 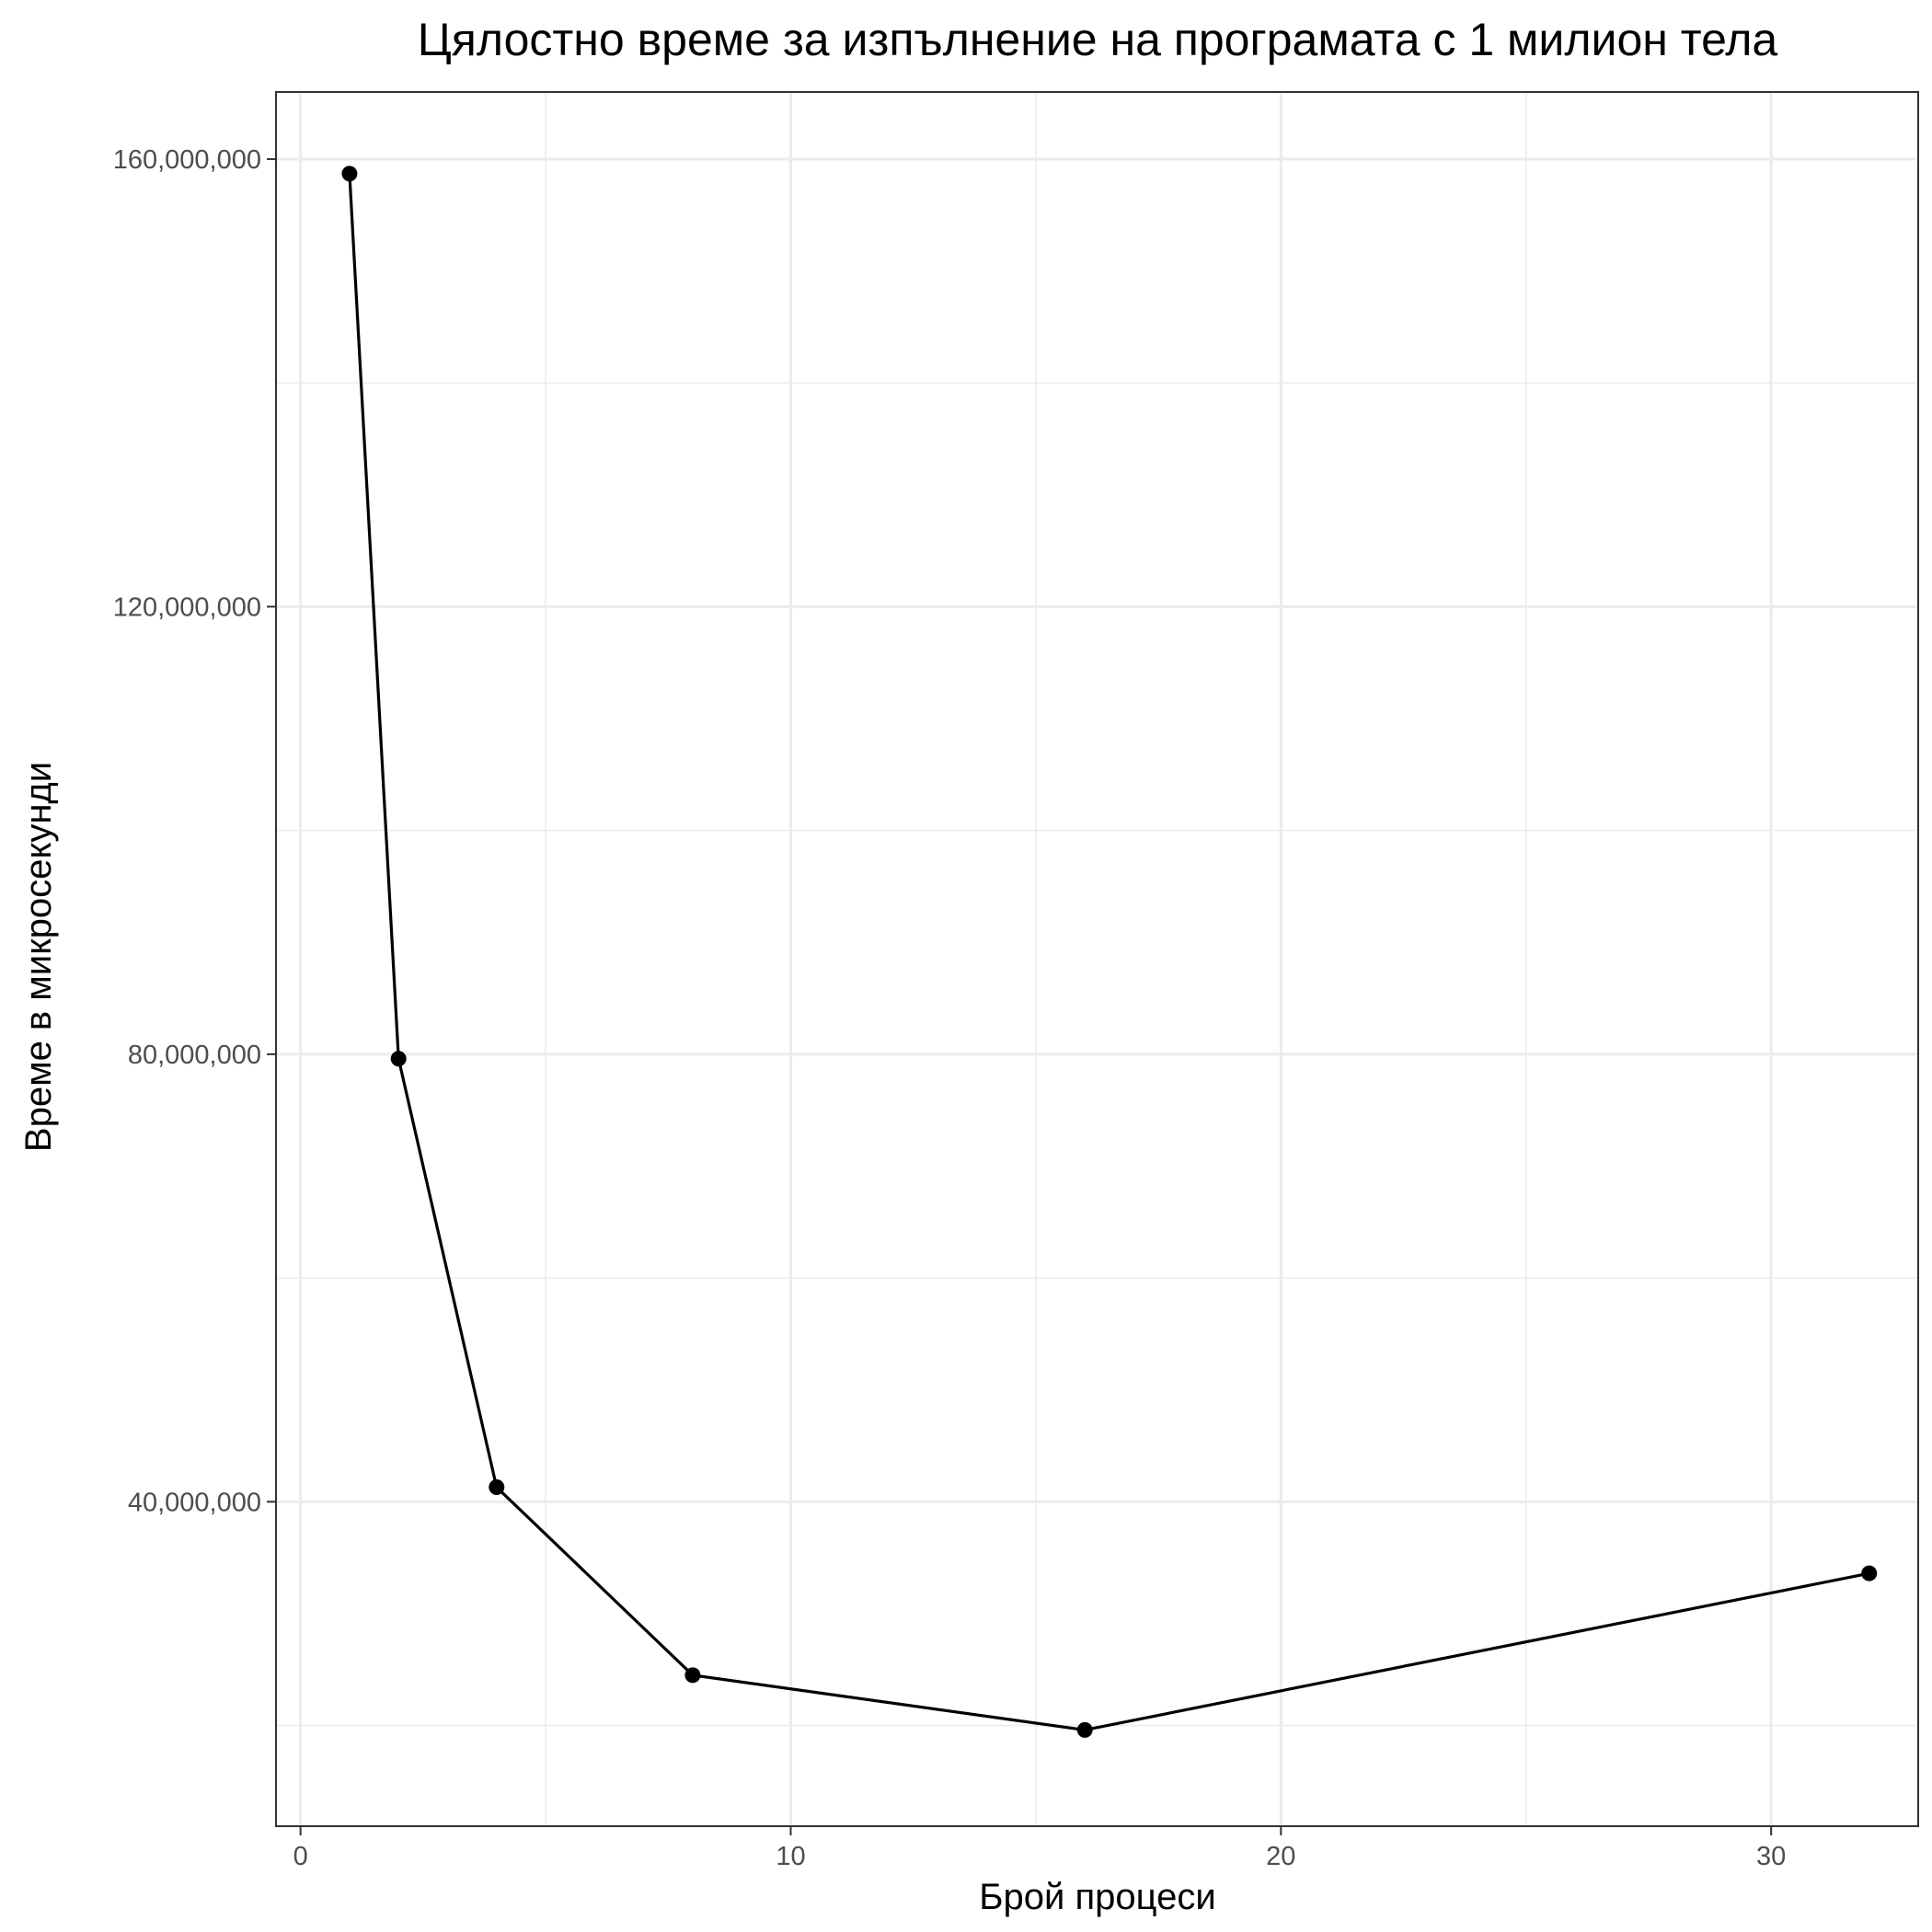 I want to click on y-tick-label: 120,000,000, so click(x=187, y=607).